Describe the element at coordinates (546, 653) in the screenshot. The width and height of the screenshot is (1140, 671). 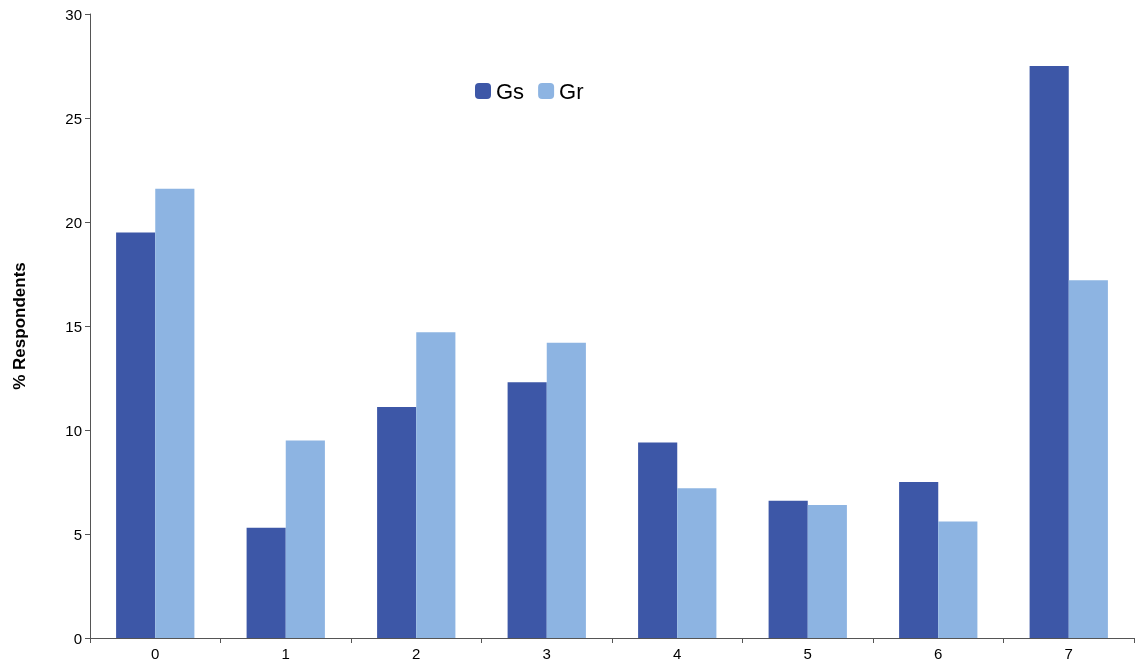
I see `x-tick-label: 3` at that location.